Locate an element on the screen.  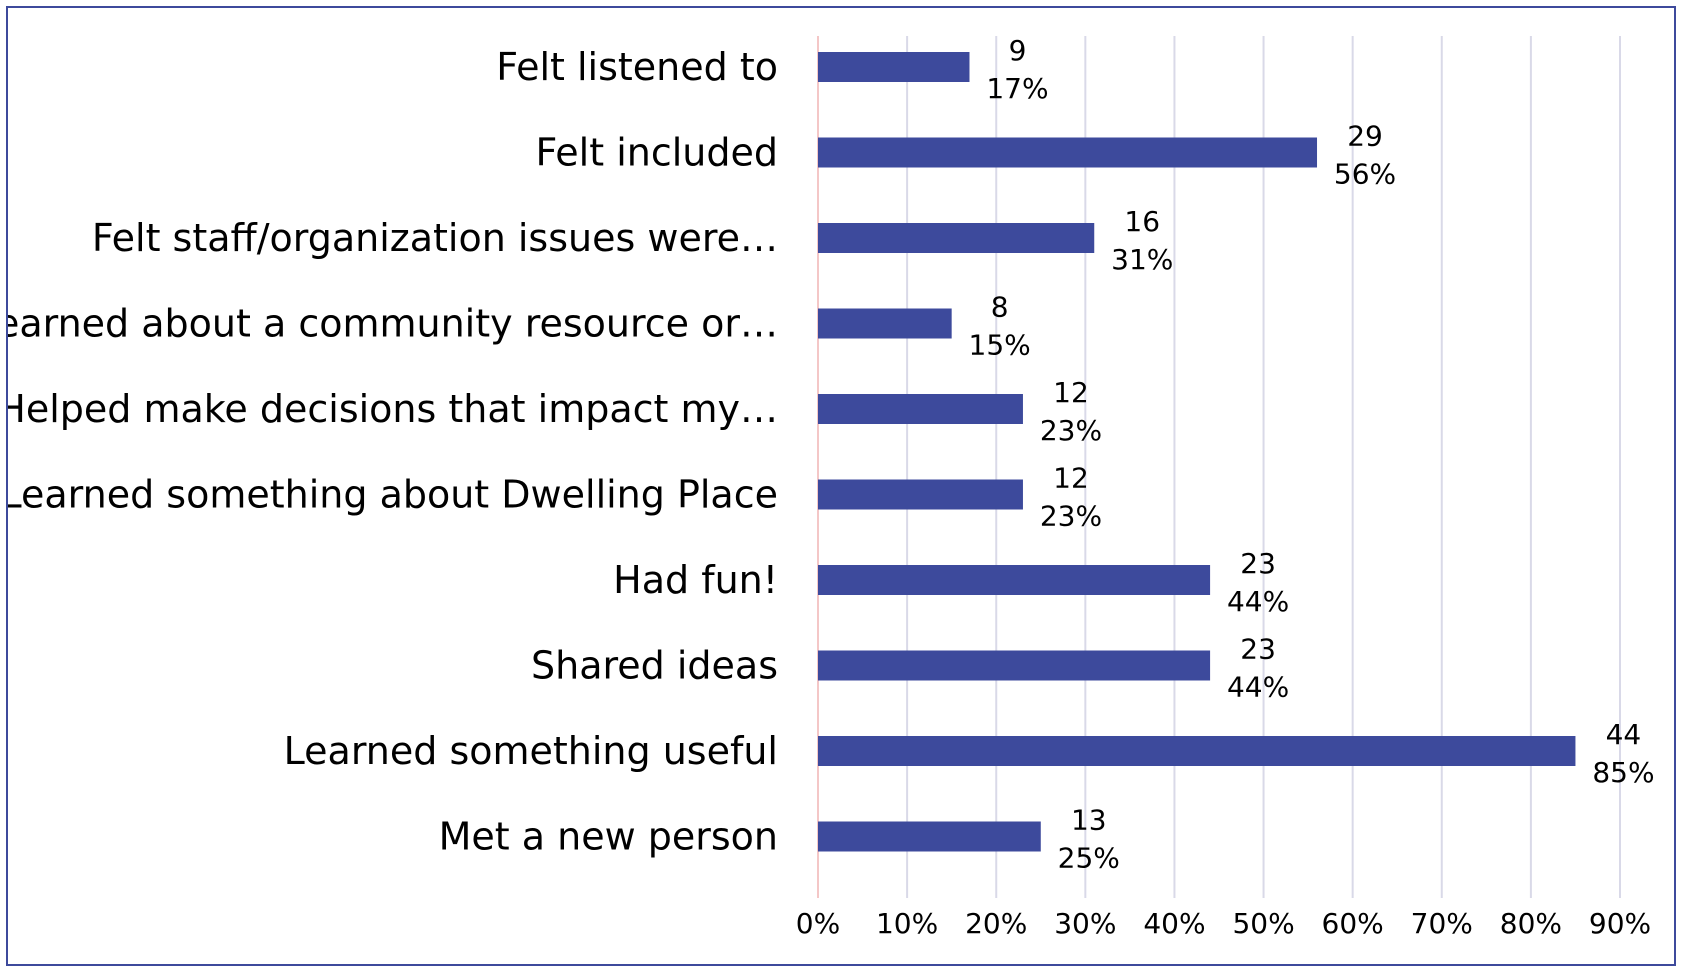
x-tick-label: 50% is located at coordinates (1263, 923).